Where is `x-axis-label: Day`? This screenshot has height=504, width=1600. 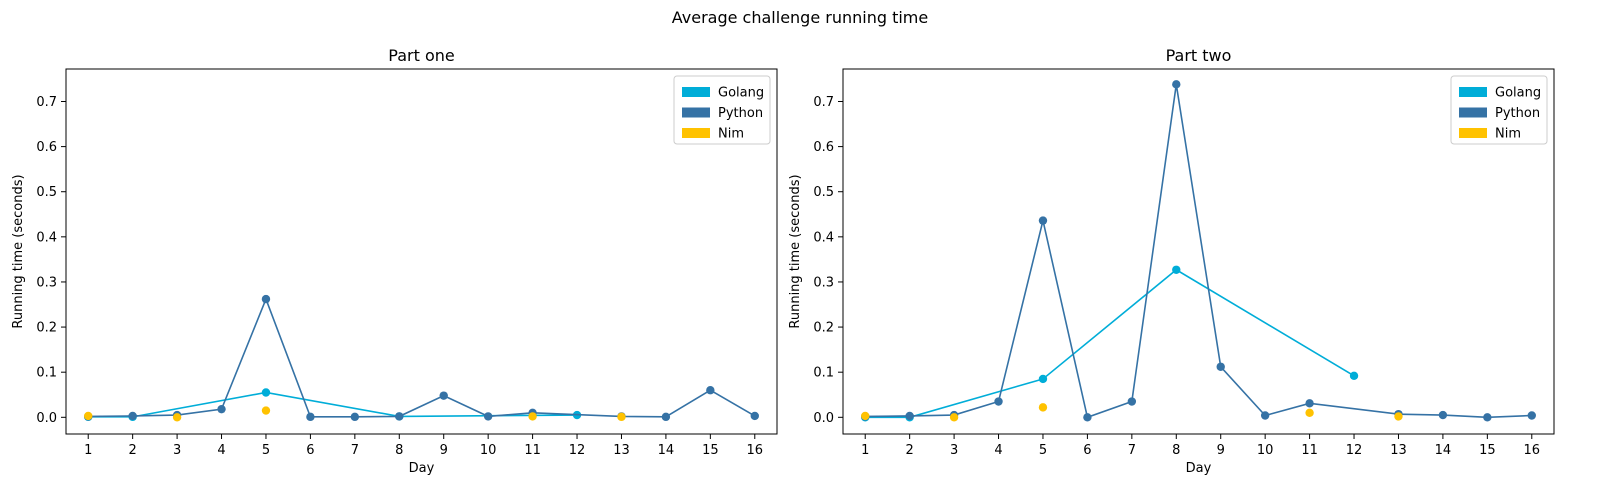
x-axis-label: Day is located at coordinates (422, 468).